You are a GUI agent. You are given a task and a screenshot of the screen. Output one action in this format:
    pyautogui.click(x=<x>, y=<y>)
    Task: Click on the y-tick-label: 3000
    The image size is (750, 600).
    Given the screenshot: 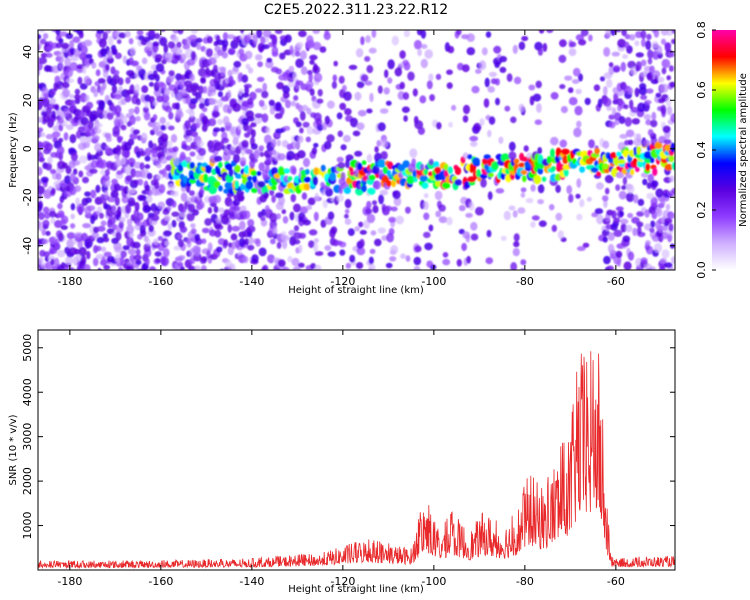 What is the action you would take?
    pyautogui.click(x=27, y=437)
    